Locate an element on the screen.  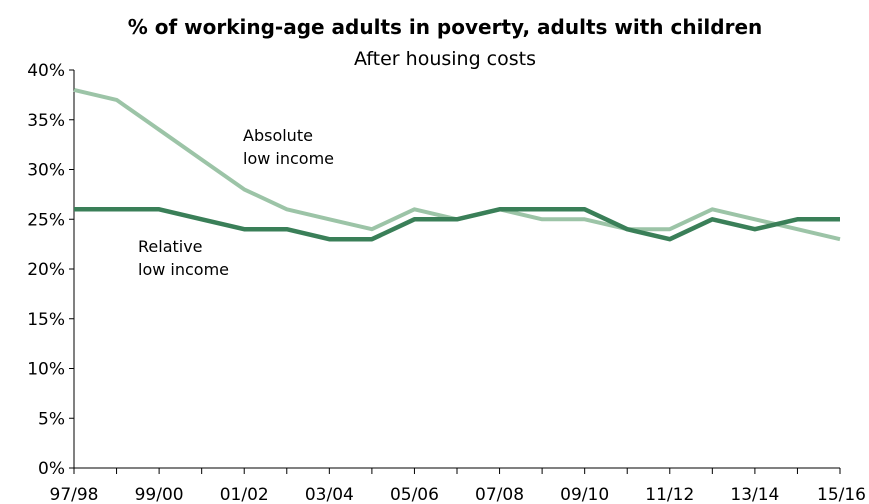
x-tick-label: 15/16 is located at coordinates (841, 494).